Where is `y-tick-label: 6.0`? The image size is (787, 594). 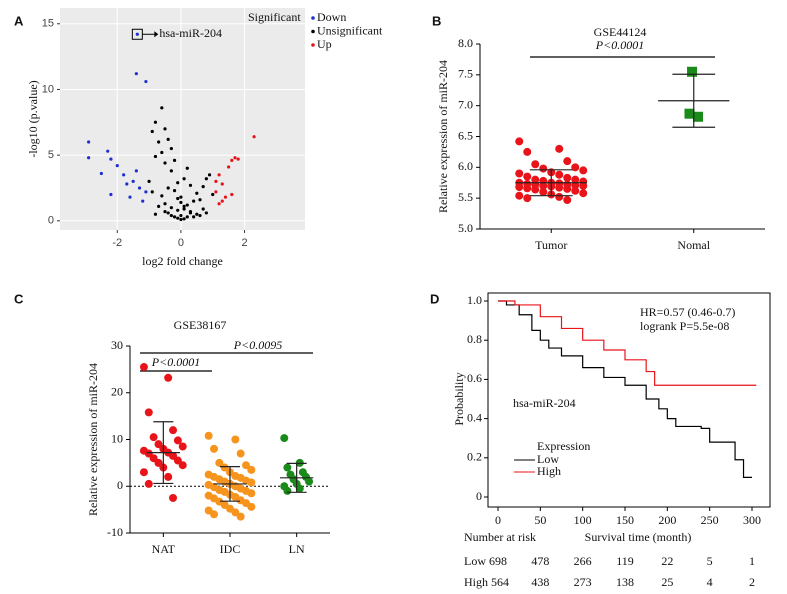 y-tick-label: 6.0 is located at coordinates (465, 166).